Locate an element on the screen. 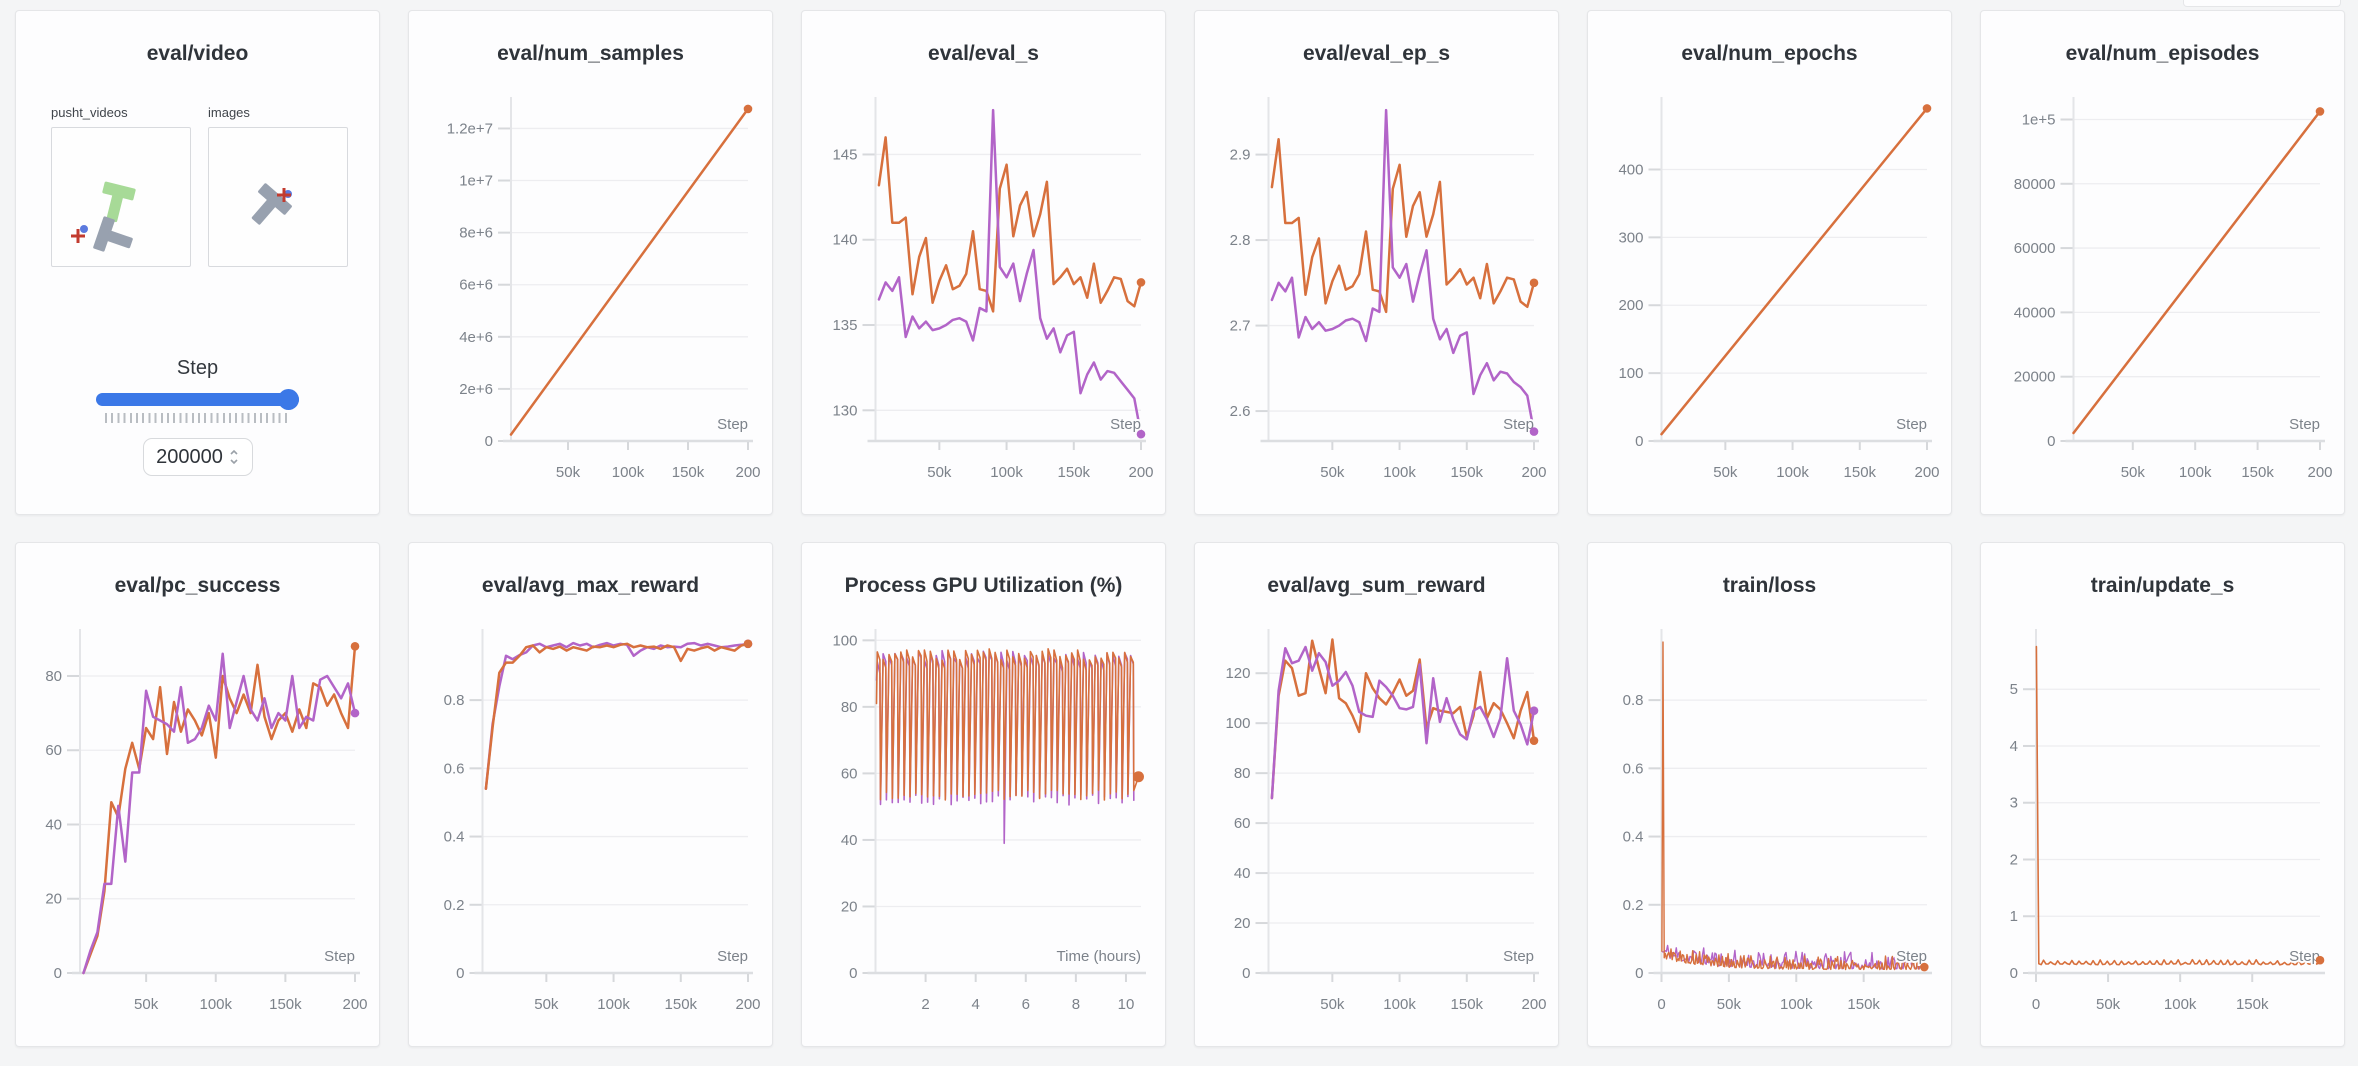  eval_ep_s-chart-canvas: 2.6 2.7 2.8 2.9 50k 100k 150k 200 Step is located at coordinates (1377, 286).